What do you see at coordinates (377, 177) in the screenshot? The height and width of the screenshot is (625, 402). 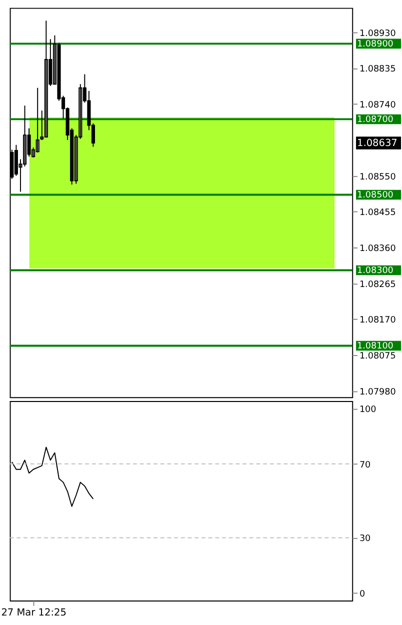 I see `y-tick-label: 1.08550` at bounding box center [377, 177].